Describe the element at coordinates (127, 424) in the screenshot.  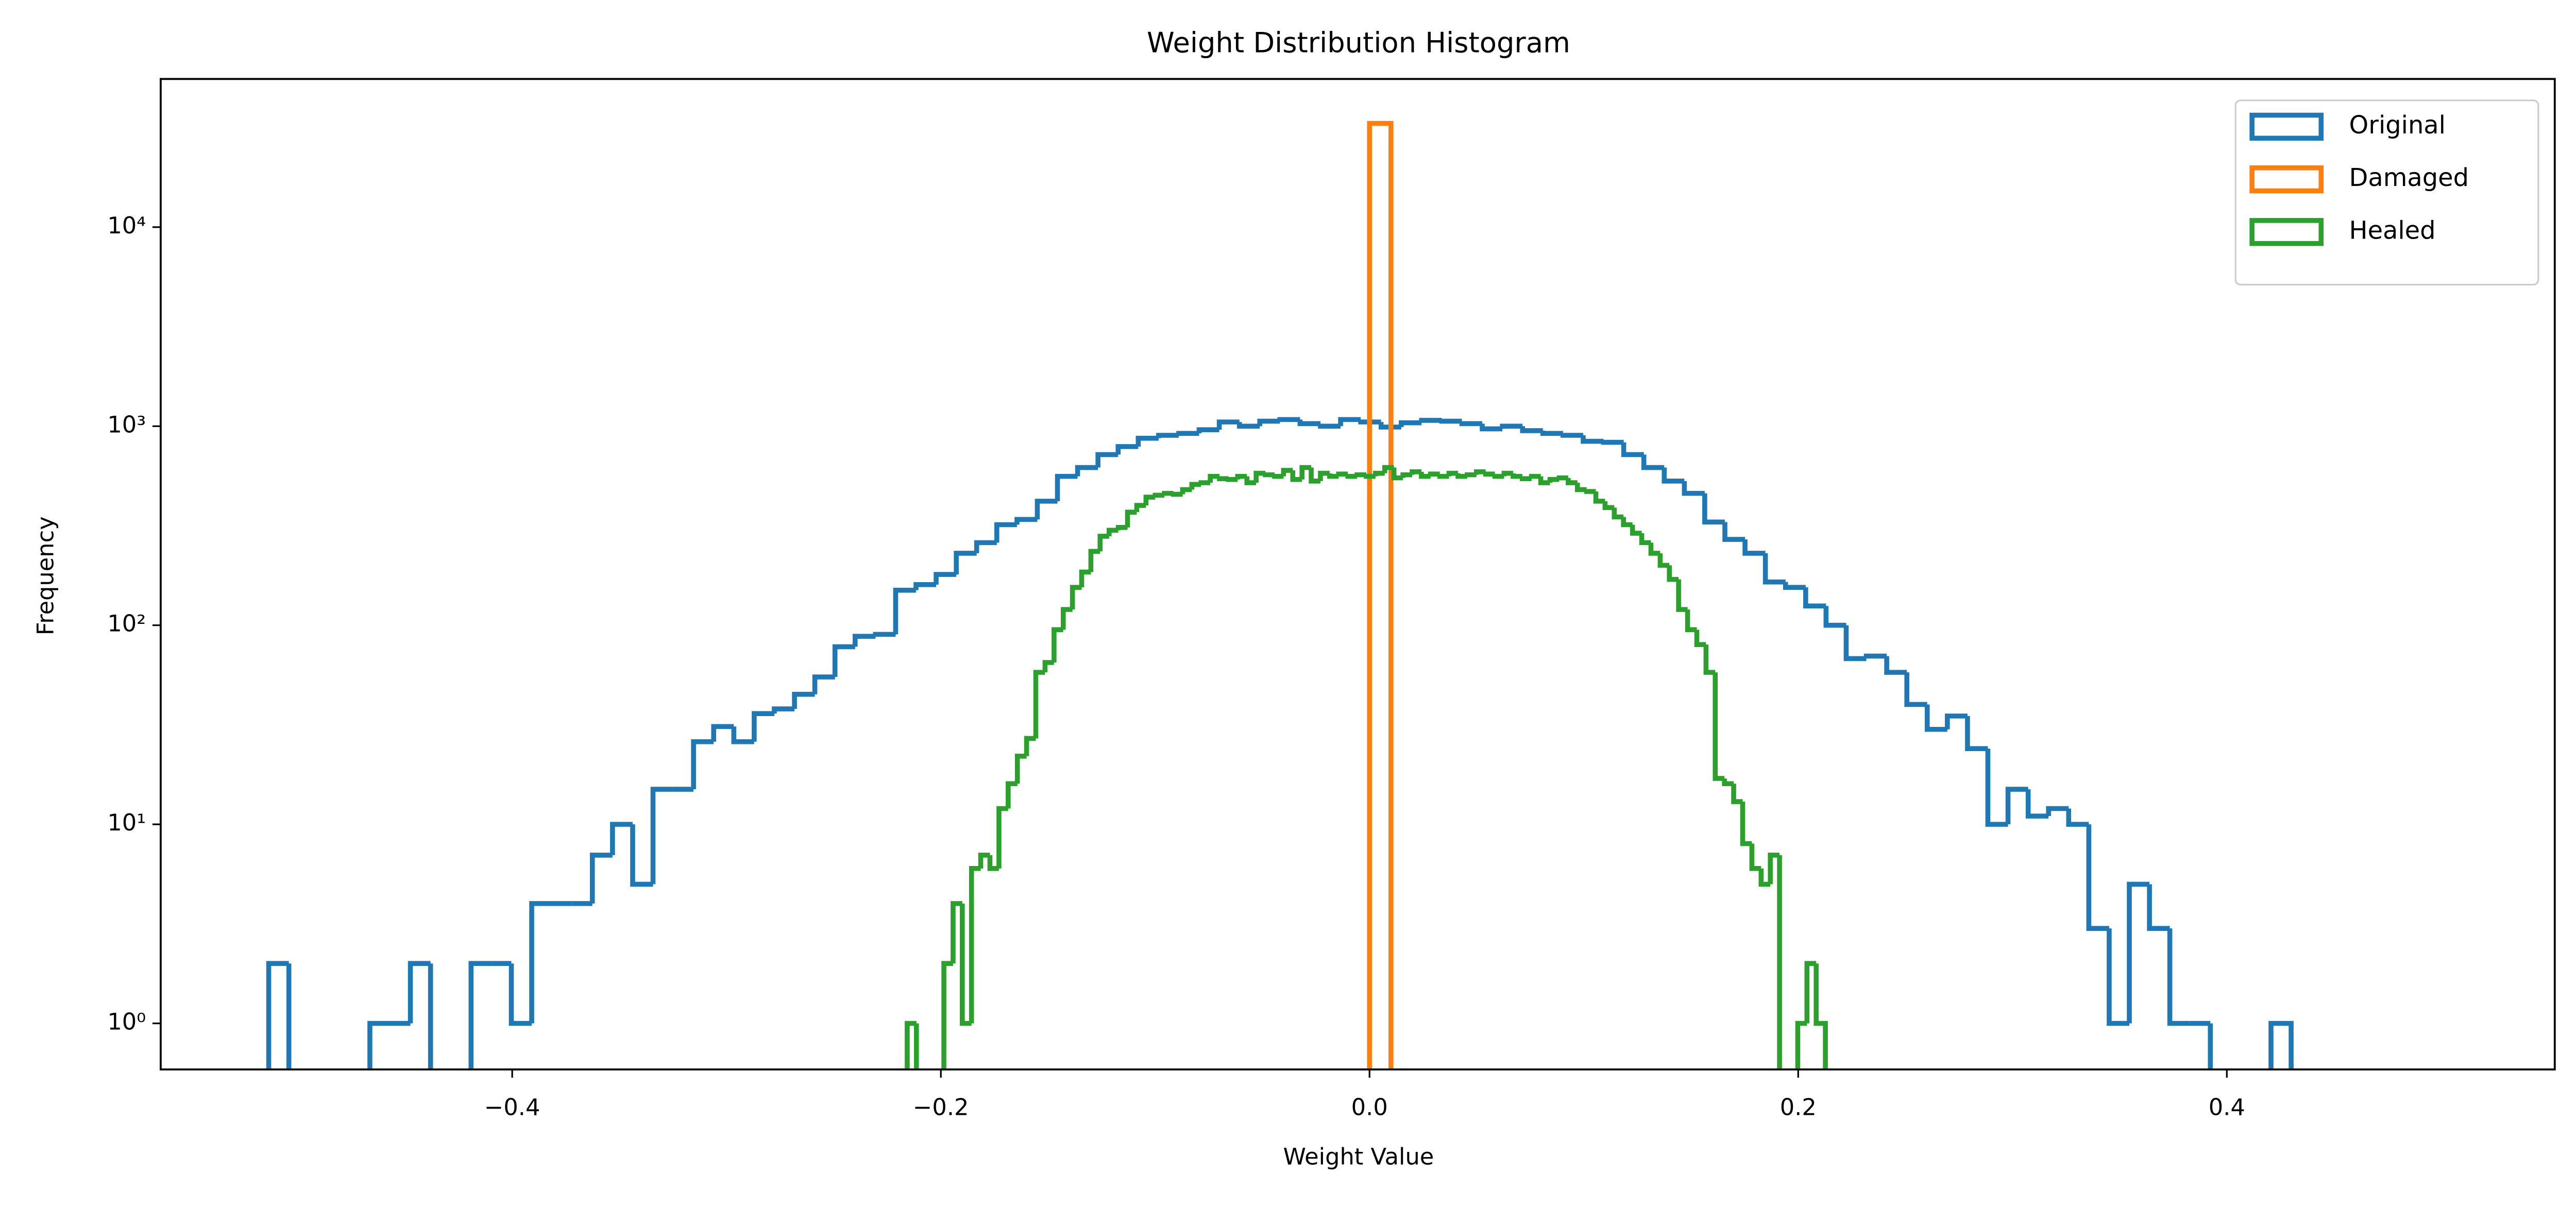
I see `y-tick-label: 10³` at that location.